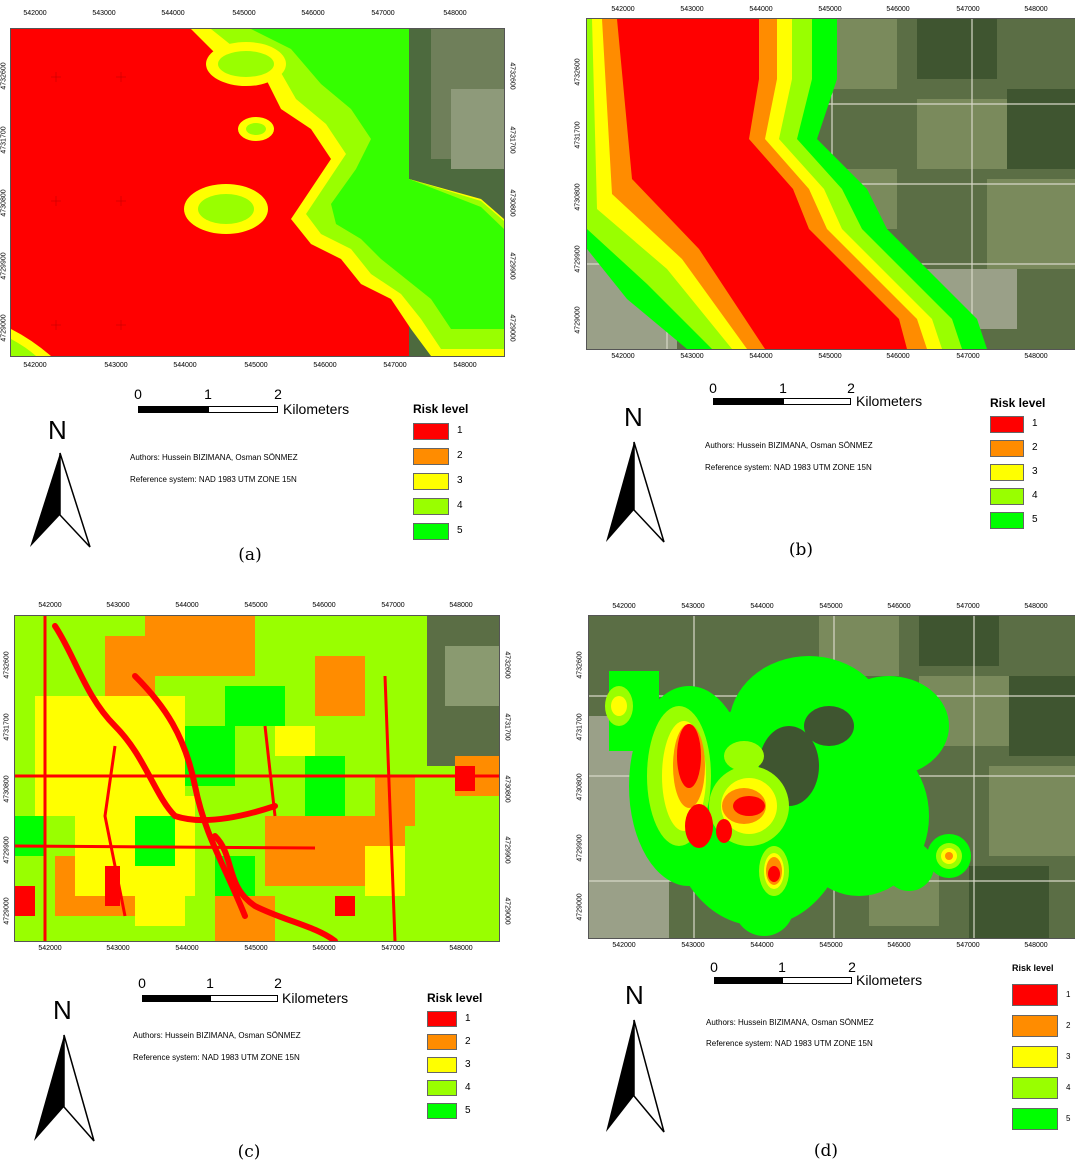  I want to click on map-frame-c, so click(257, 778).